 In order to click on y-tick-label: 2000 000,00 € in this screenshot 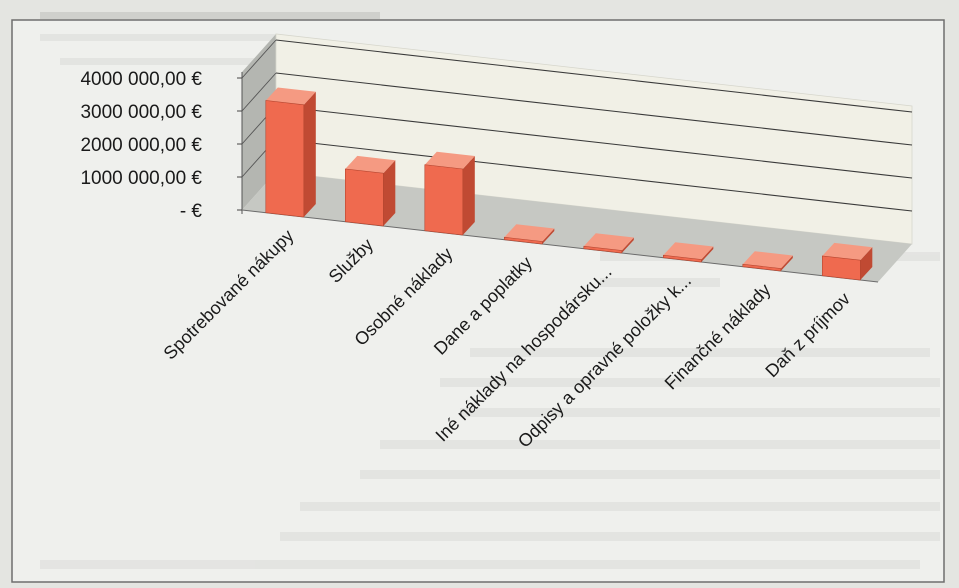, I will do `click(141, 145)`.